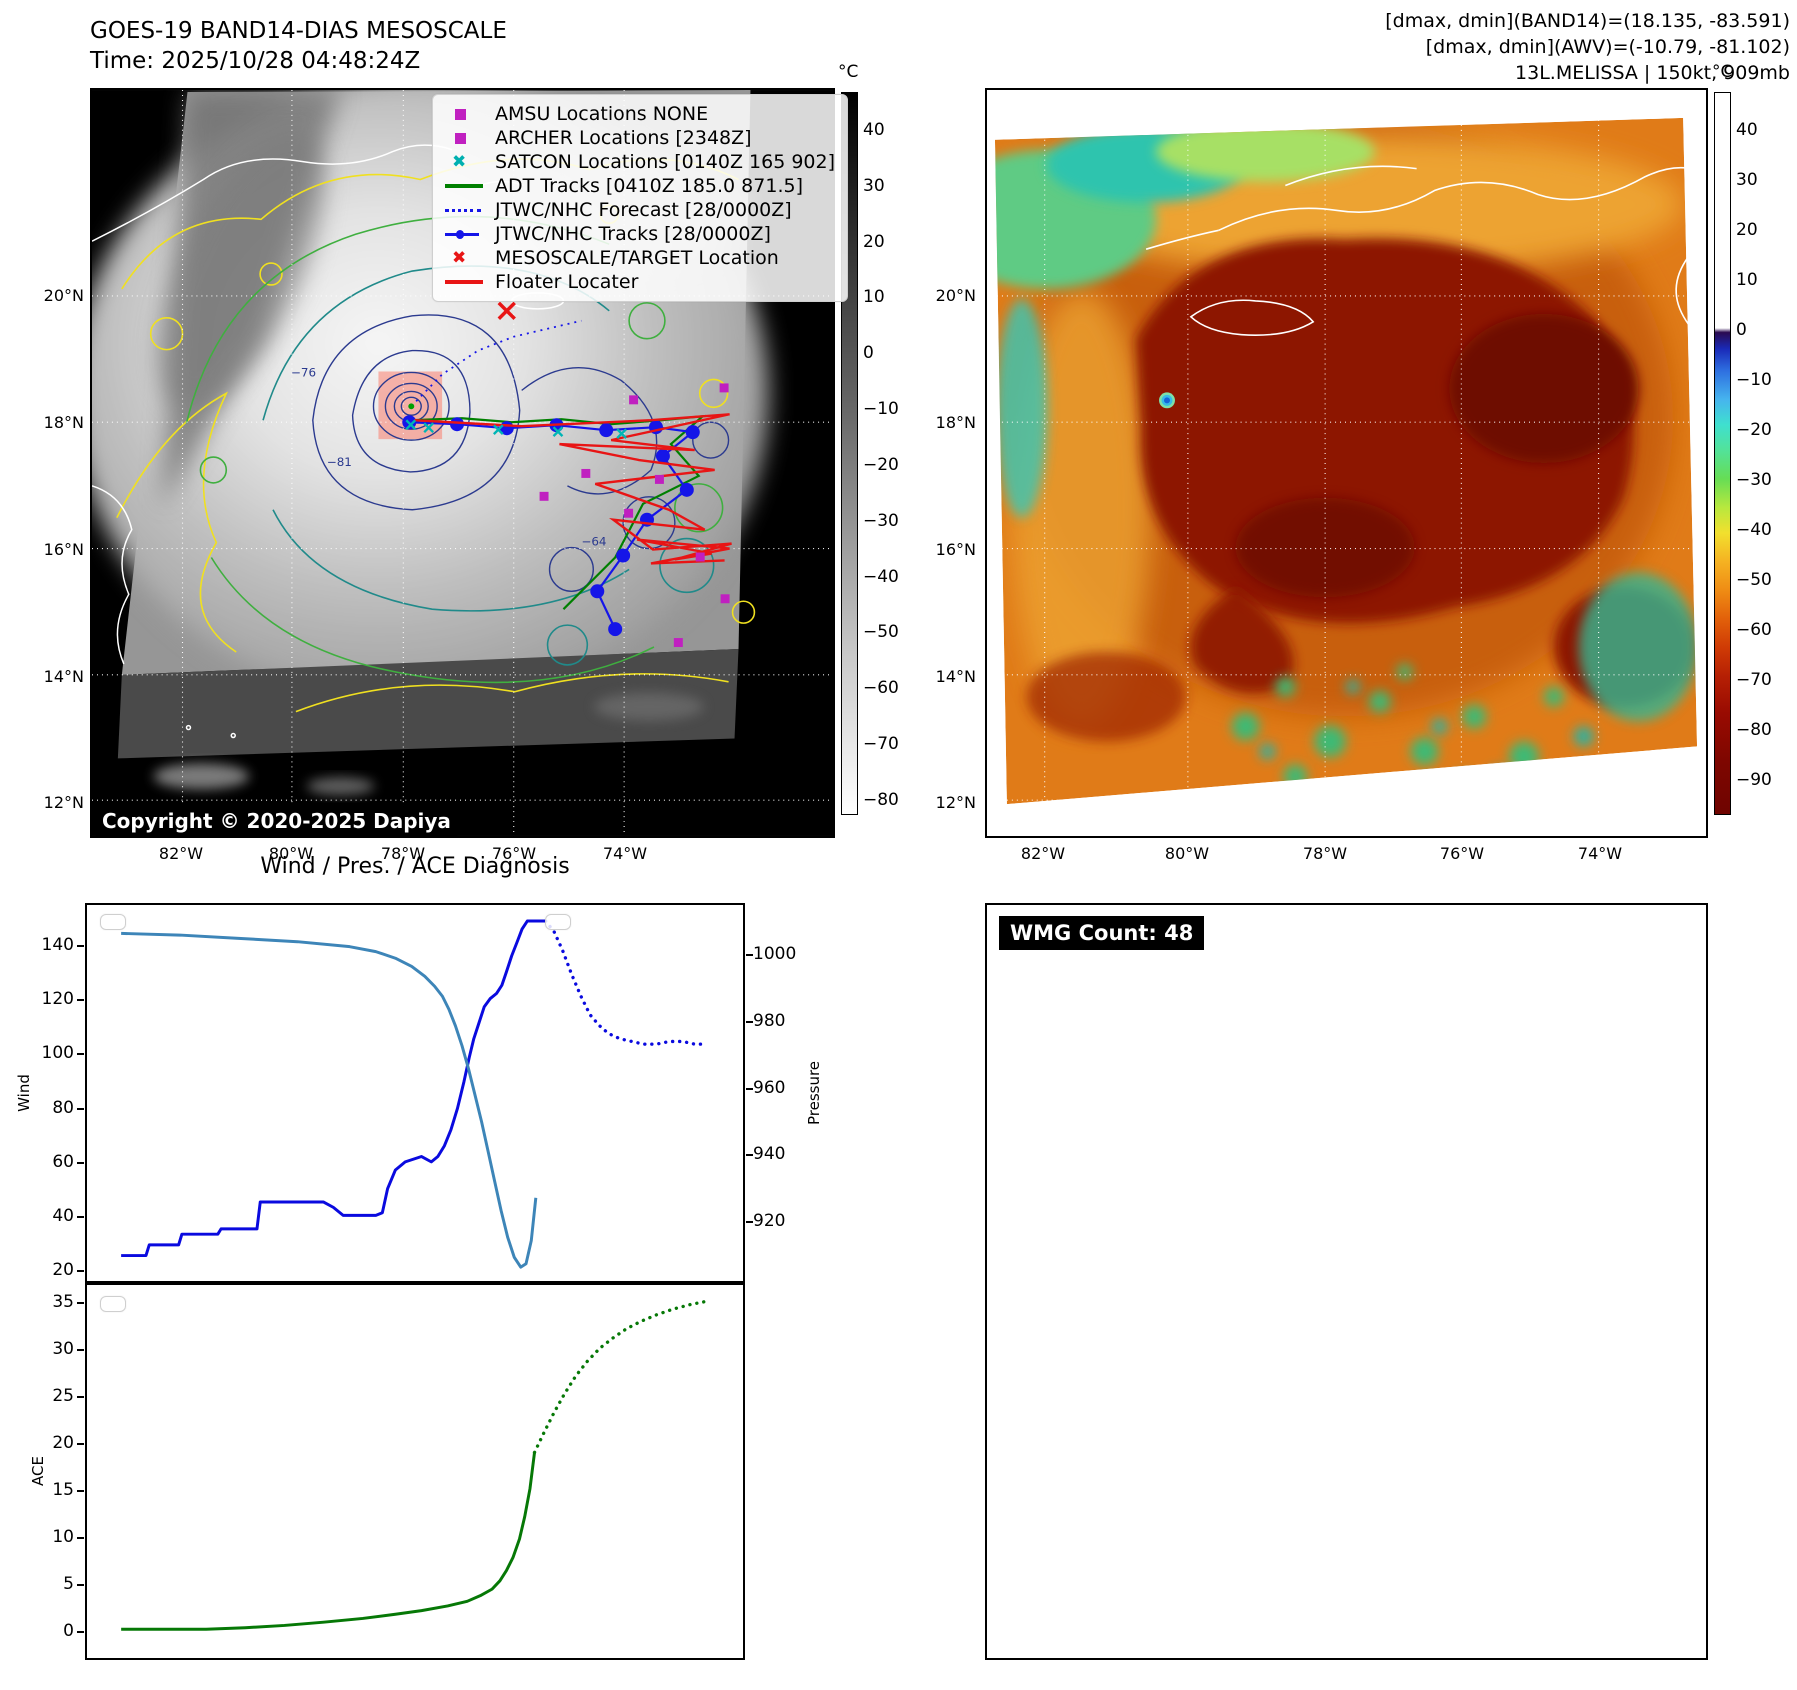 The width and height of the screenshot is (1797, 1690). Describe the element at coordinates (63, 1489) in the screenshot. I see `ace-tick: 15` at that location.